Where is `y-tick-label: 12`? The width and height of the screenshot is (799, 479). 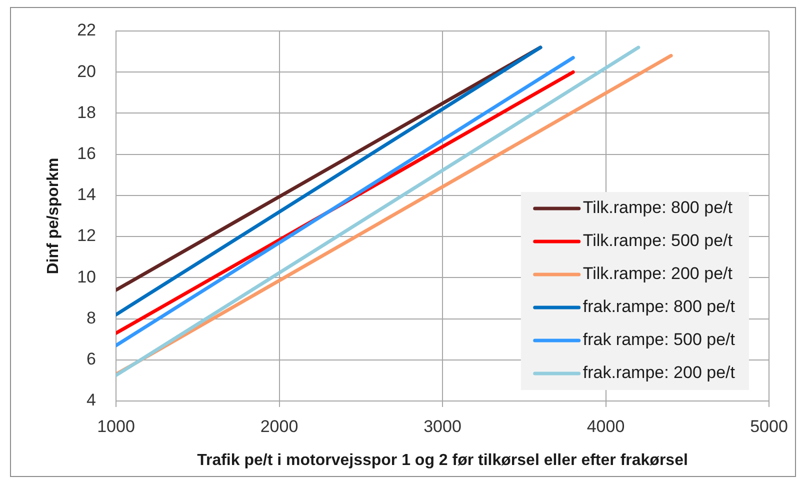 y-tick-label: 12 is located at coordinates (86, 236).